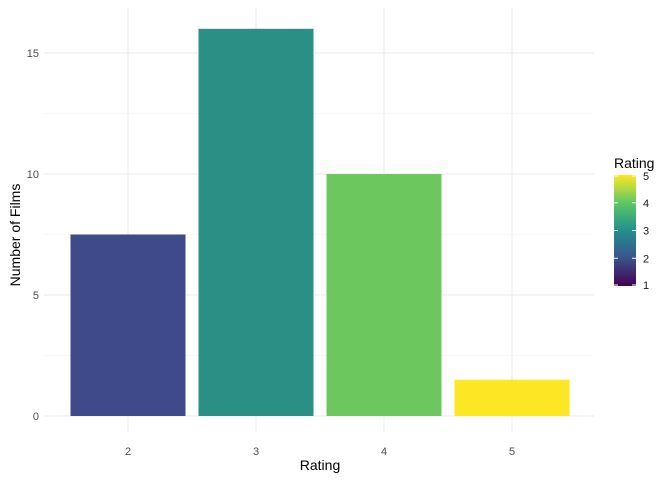  I want to click on x-tick-label: 3, so click(256, 452).